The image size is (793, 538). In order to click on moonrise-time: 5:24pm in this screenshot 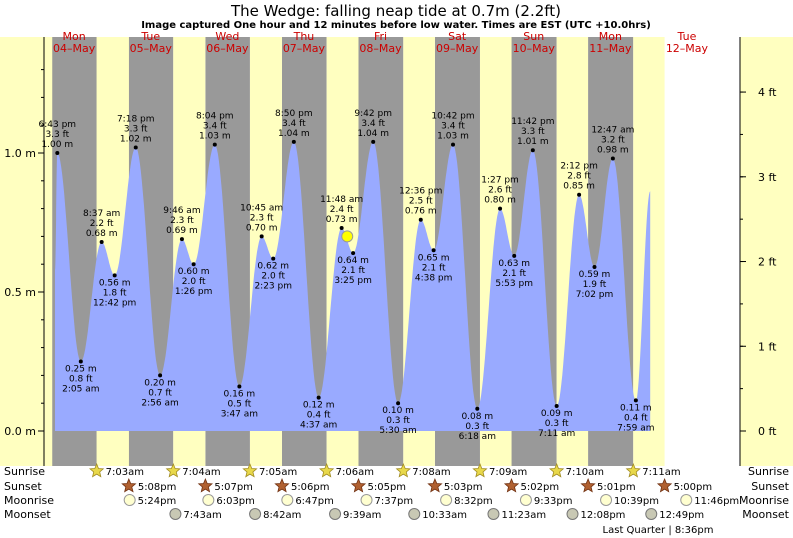, I will do `click(157, 501)`.